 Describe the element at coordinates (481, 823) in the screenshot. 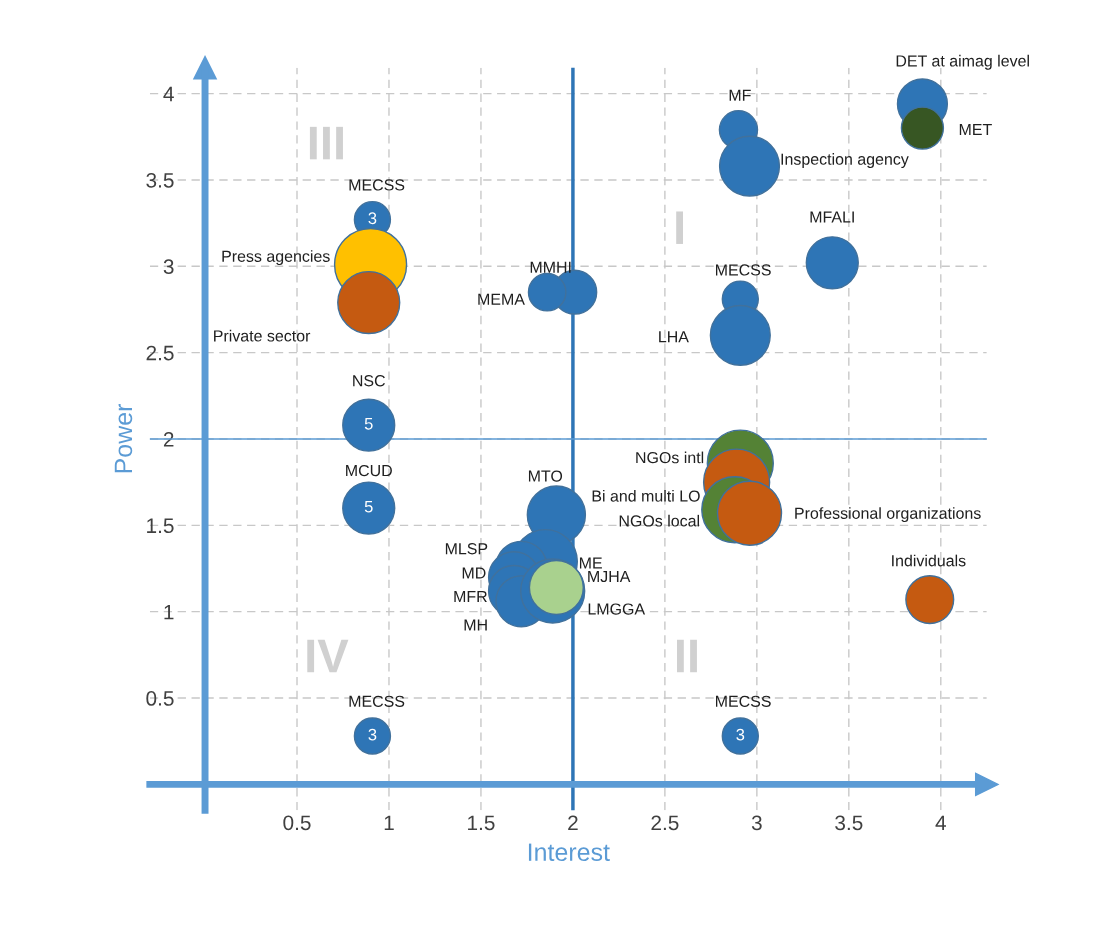

I see `x-tick-label: 1.5` at that location.